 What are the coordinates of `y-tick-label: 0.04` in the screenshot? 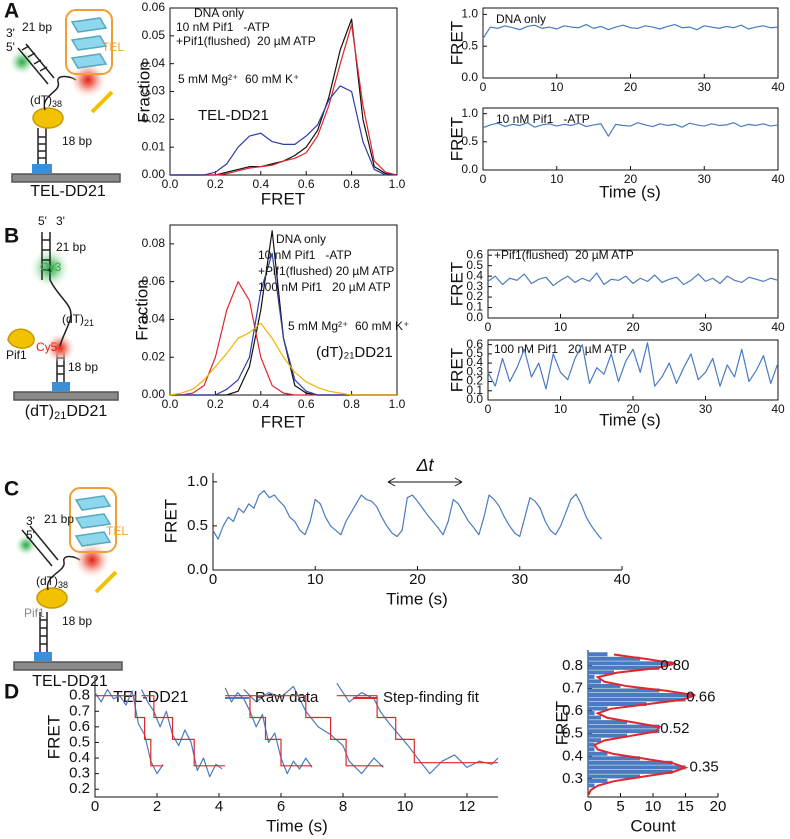 It's located at (154, 63).